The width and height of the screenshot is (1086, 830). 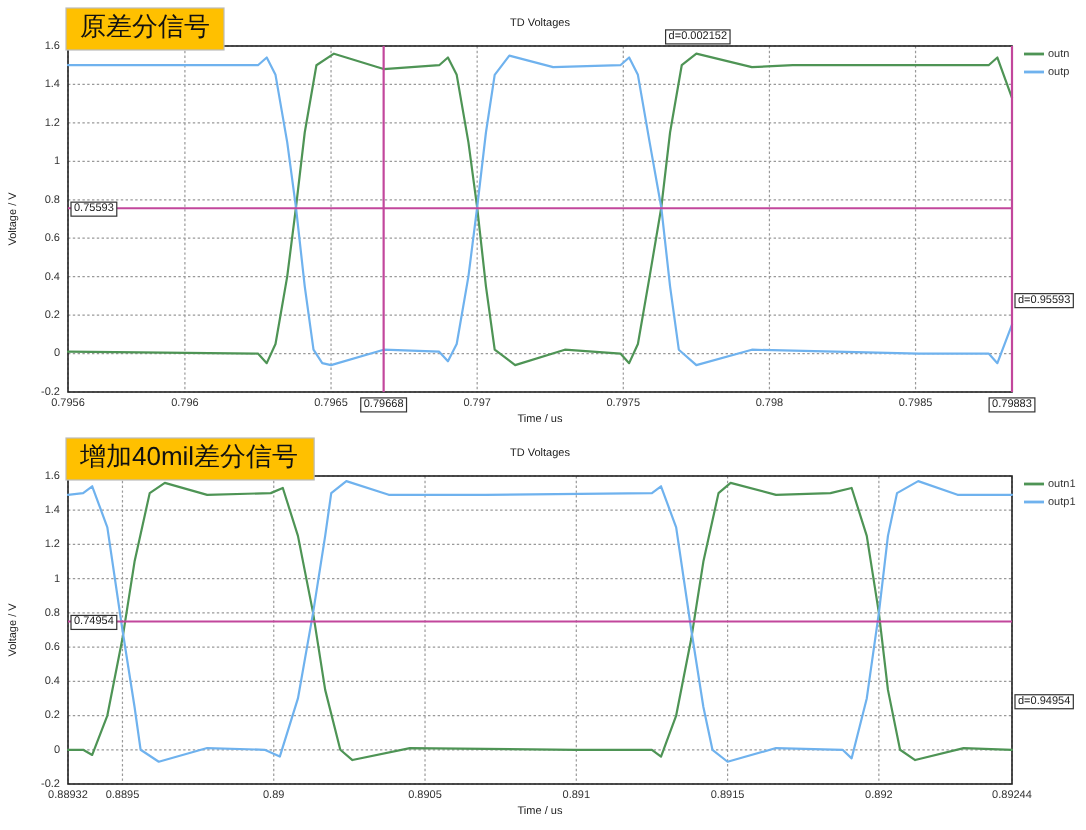 I want to click on chart-subtitle: 增加40mil差分信号, so click(x=188, y=455).